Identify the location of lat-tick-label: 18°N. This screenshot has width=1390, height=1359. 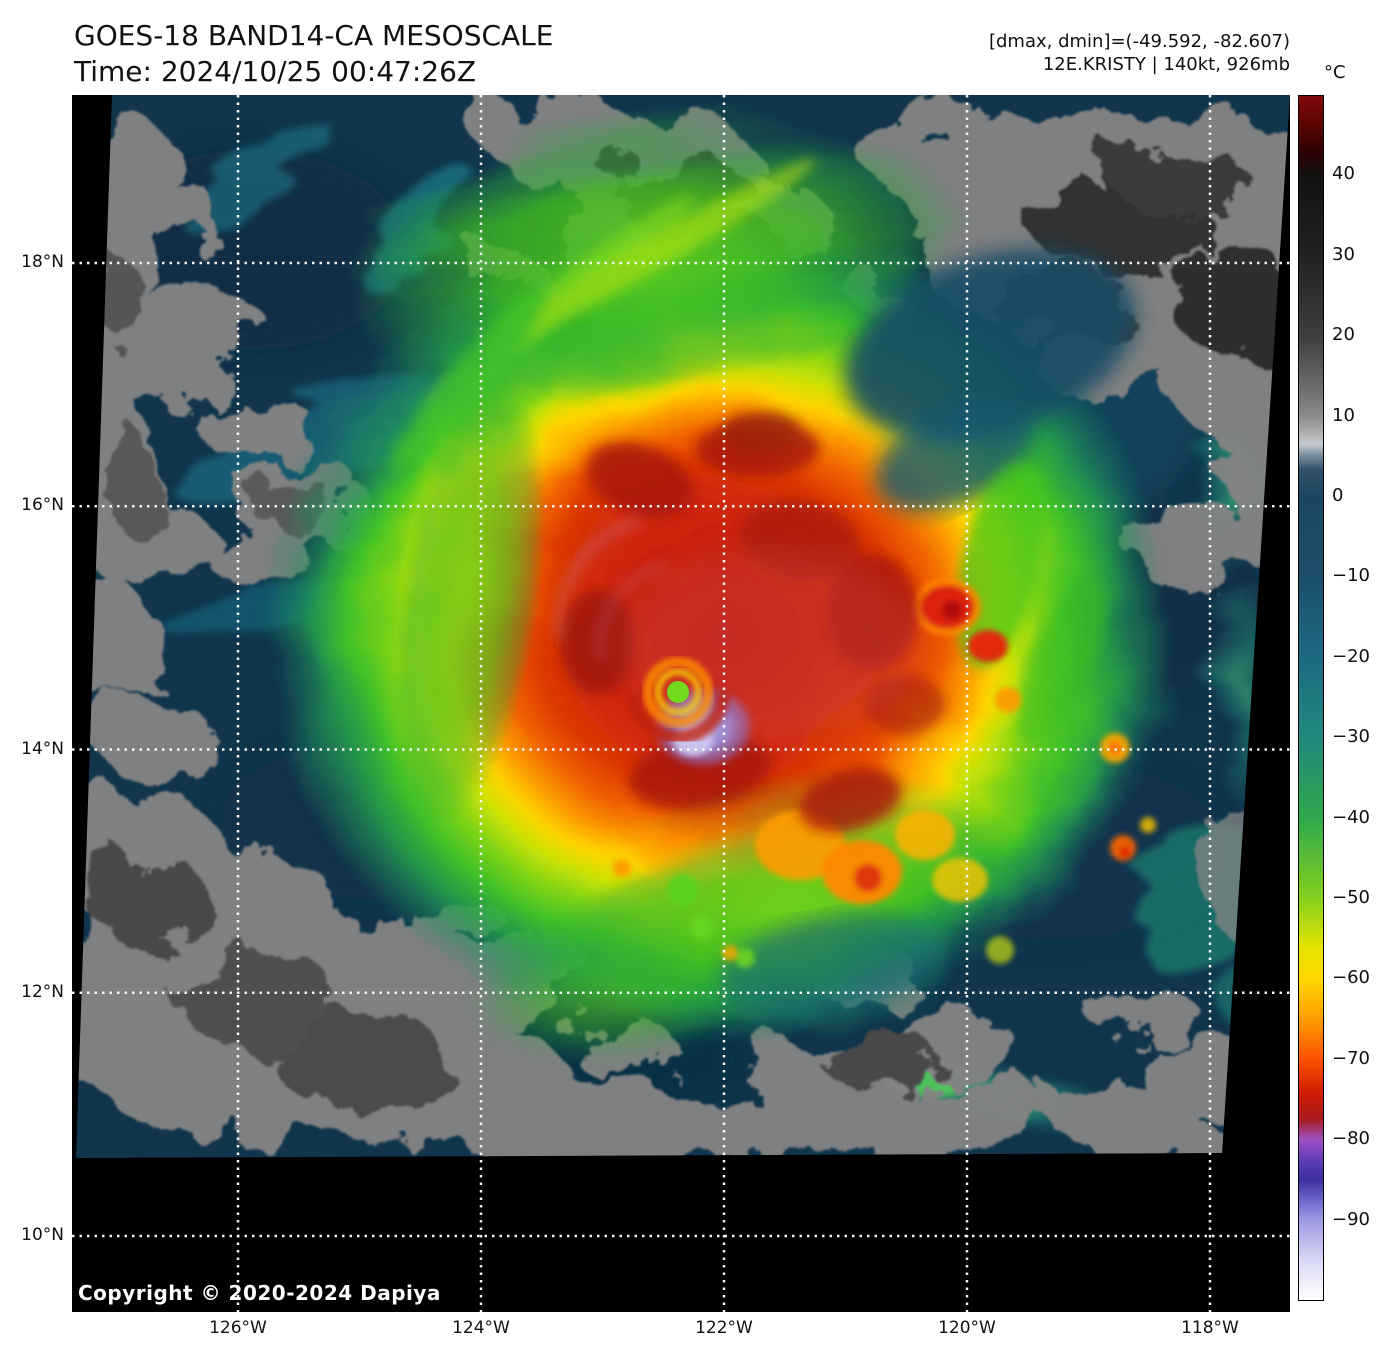
(42, 262).